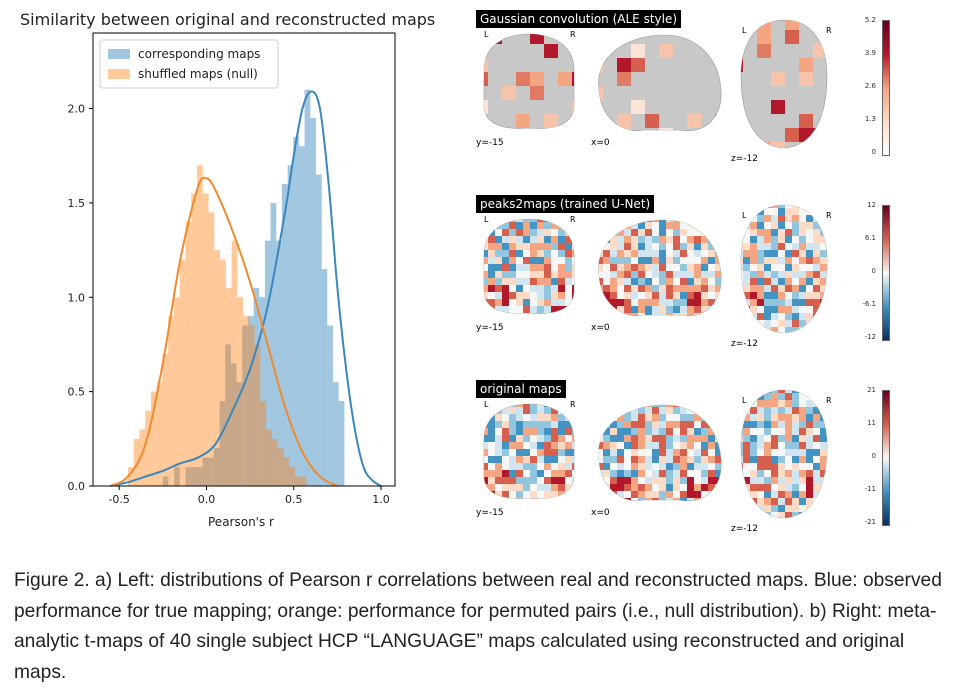 Image resolution: width=960 pixels, height=697 pixels. What do you see at coordinates (870, 337) in the screenshot?
I see `colorbar-tick-label: -12` at bounding box center [870, 337].